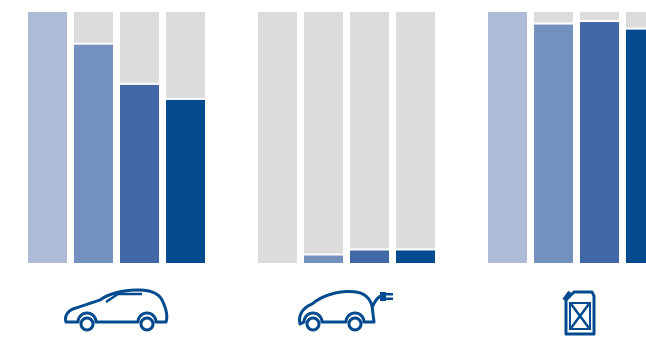 Image resolution: width=646 pixels, height=341 pixels. Describe the element at coordinates (579, 314) in the screenshot. I see `fuel-can-icon` at that location.